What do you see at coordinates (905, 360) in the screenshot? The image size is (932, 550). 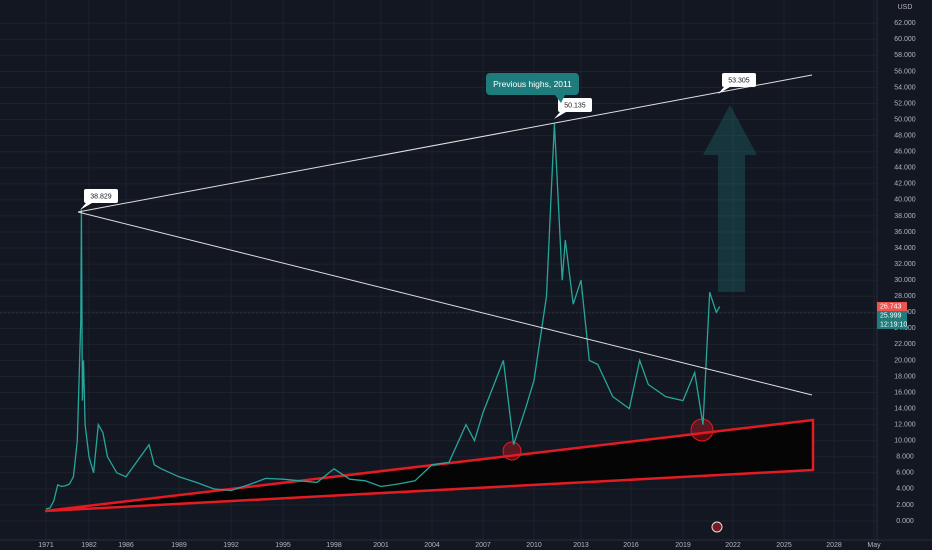 I see `y-tick-label: 20.000` at bounding box center [905, 360].